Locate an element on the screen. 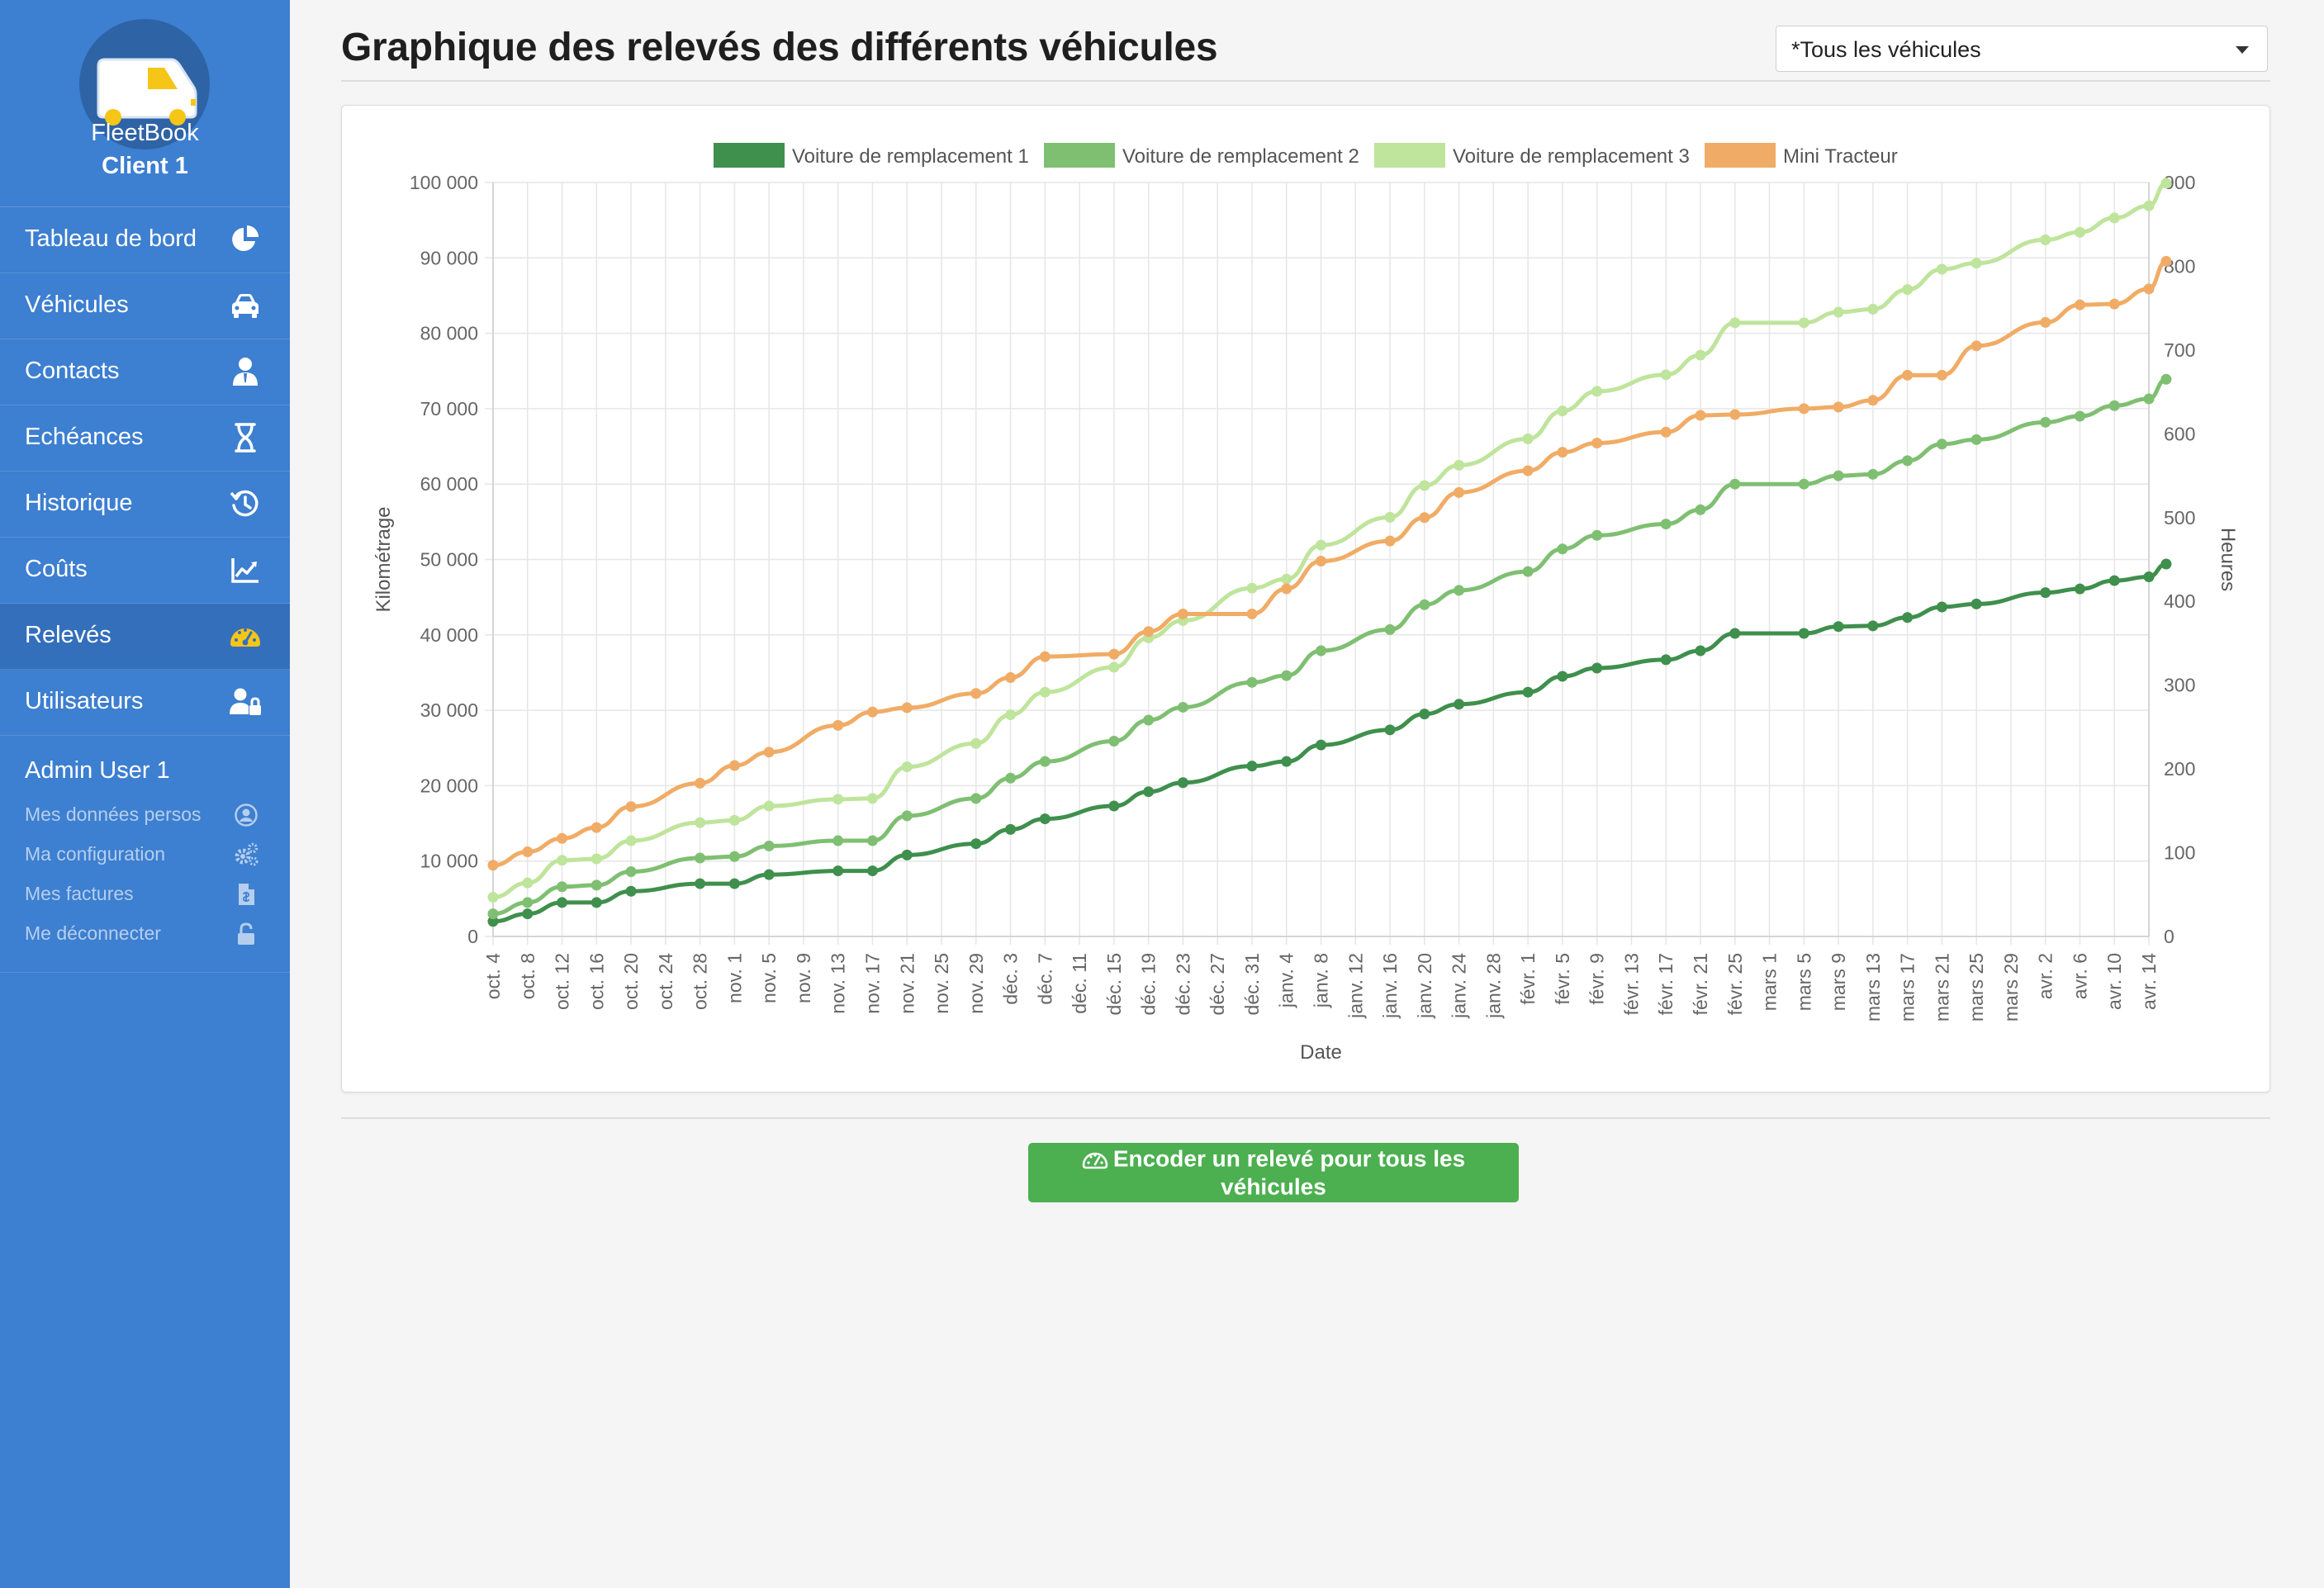  link-mes-donnees-persos: Mes données persos is located at coordinates (145, 815).